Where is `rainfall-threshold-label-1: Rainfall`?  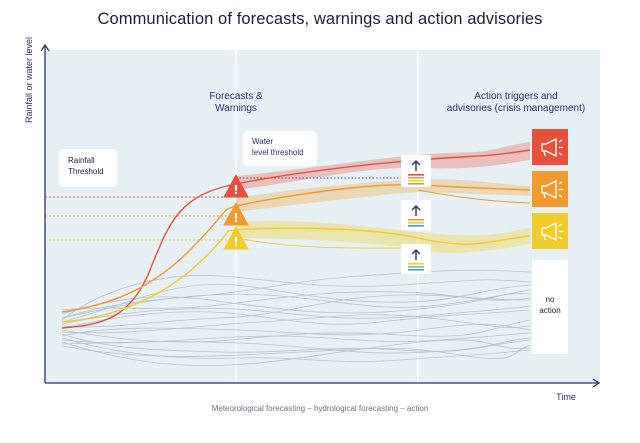 rainfall-threshold-label-1: Rainfall is located at coordinates (81, 160).